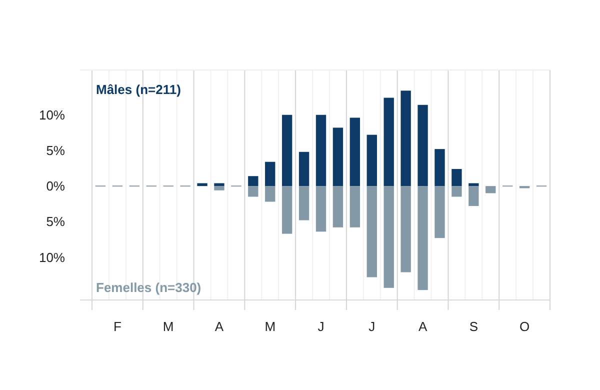 The width and height of the screenshot is (600, 390). I want to click on x-tick-label: S, so click(473, 326).